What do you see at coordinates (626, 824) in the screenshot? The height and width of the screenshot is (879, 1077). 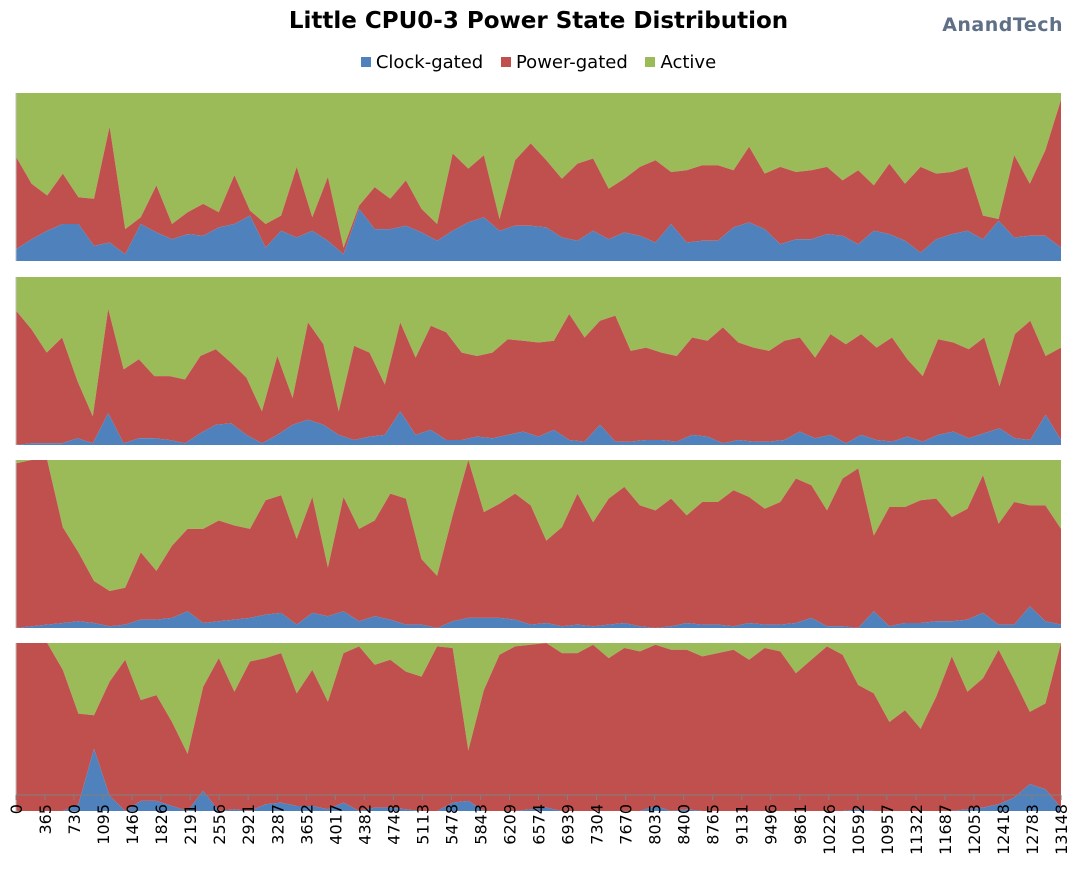 I see `x-tick-label: 7670` at bounding box center [626, 824].